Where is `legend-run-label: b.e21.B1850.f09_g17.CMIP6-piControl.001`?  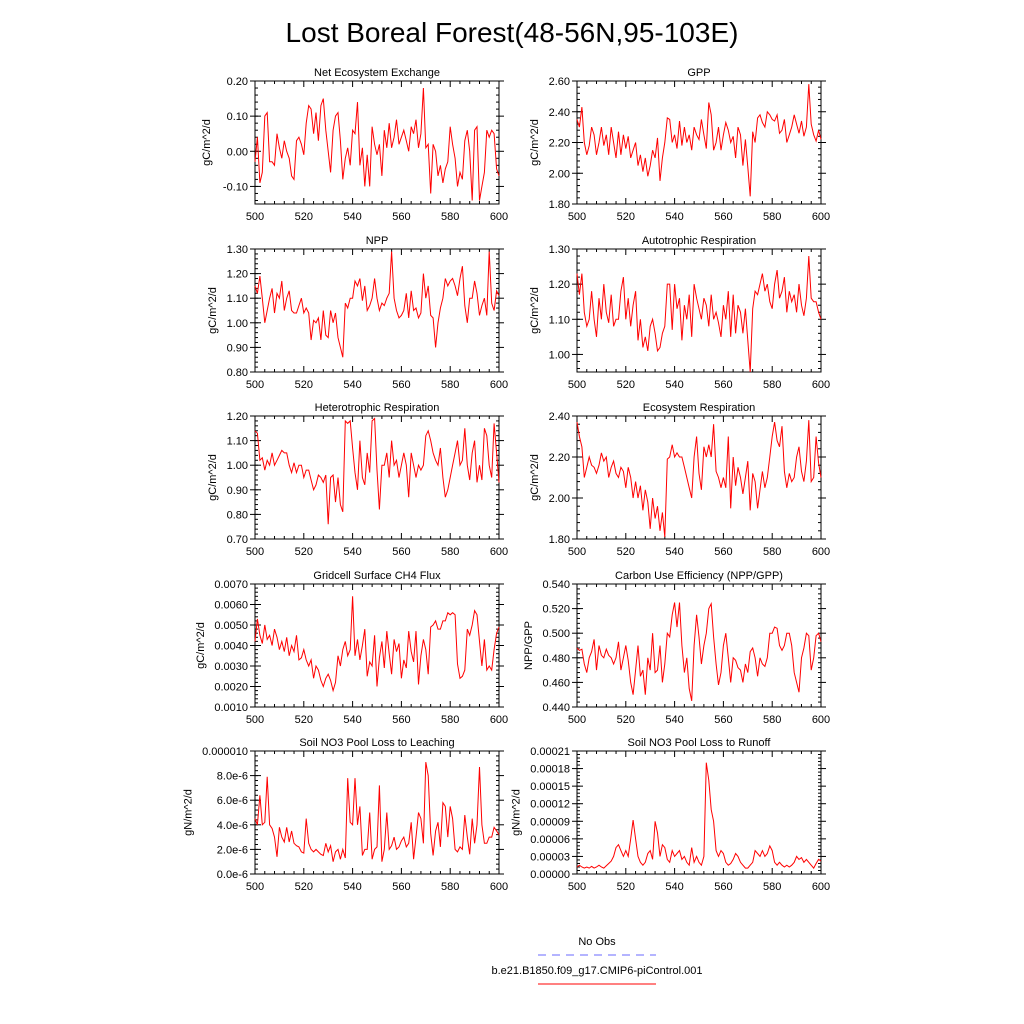 legend-run-label: b.e21.B1850.f09_g17.CMIP6-piControl.001 is located at coordinates (597, 971).